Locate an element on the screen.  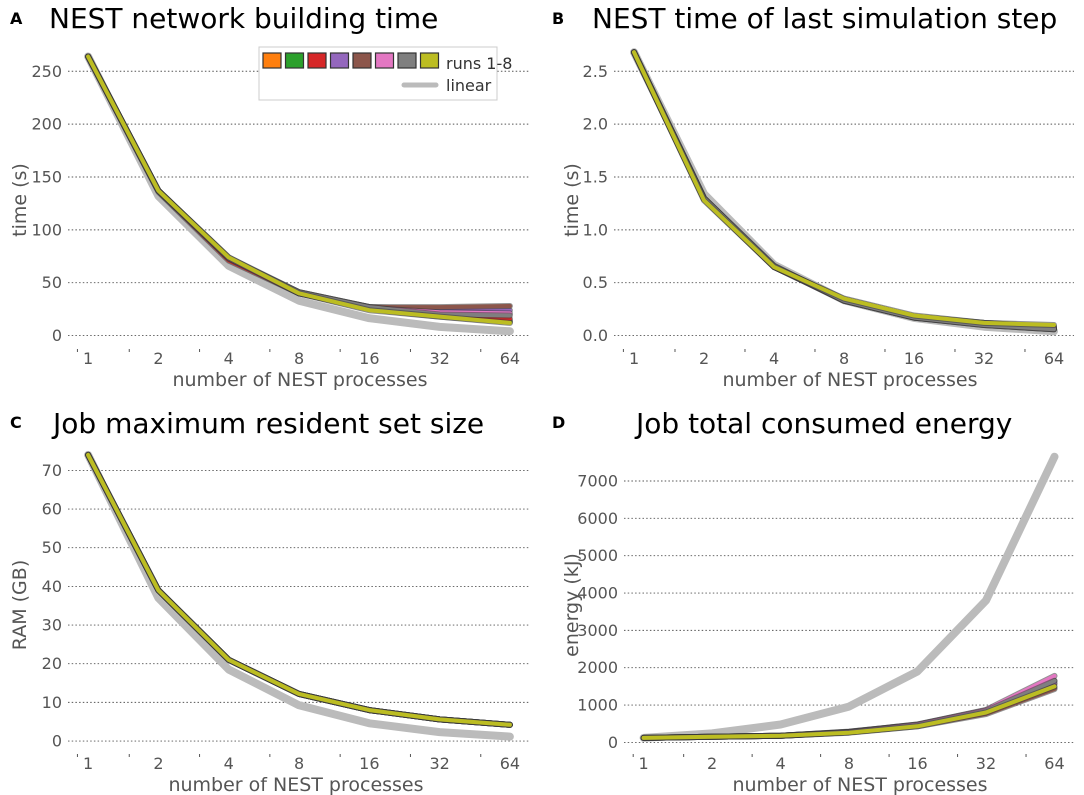
panel-c-y-tick-label: 50 is located at coordinates (52, 547).